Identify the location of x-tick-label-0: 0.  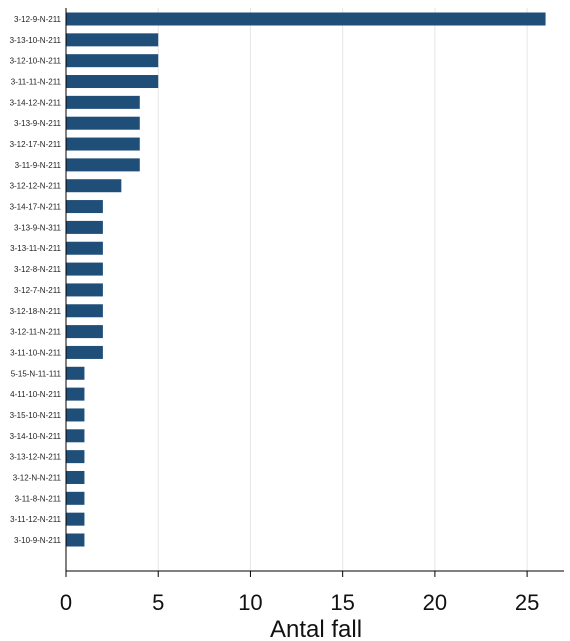
(66, 602).